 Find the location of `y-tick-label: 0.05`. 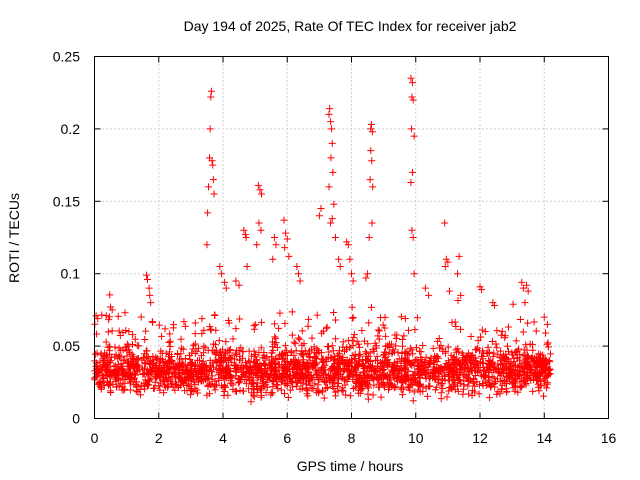

y-tick-label: 0.05 is located at coordinates (66, 346).